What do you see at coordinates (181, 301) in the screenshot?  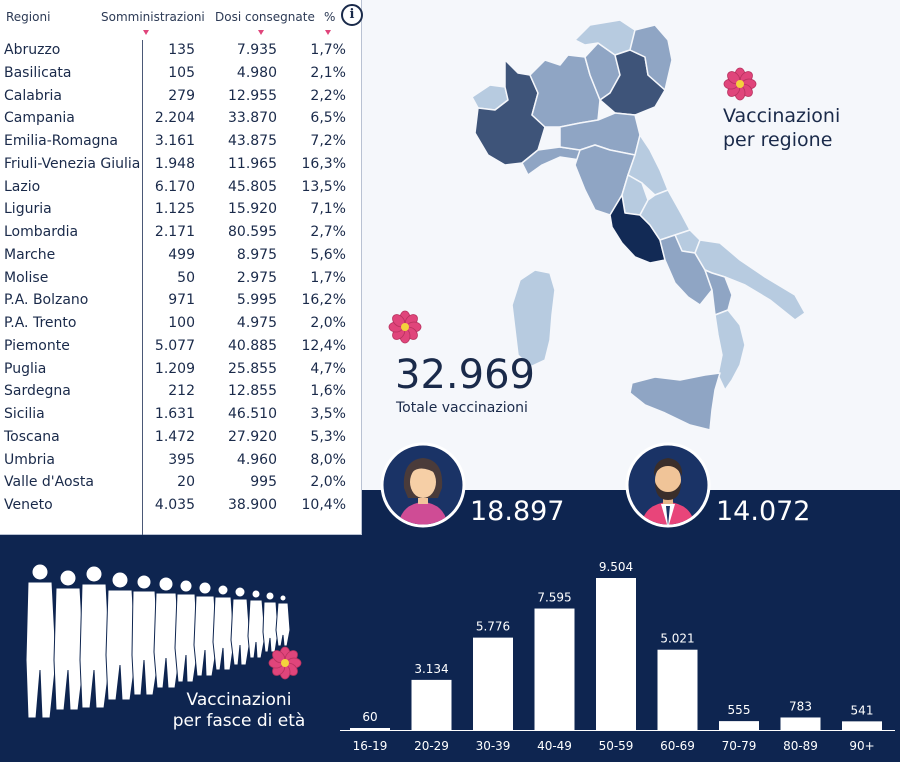 I see `table-row: P.A. Bolzano 971 5.995 16,2%` at bounding box center [181, 301].